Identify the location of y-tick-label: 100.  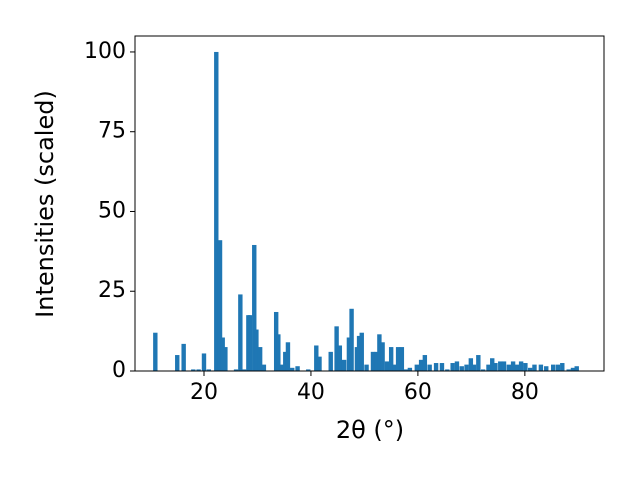
(105, 51).